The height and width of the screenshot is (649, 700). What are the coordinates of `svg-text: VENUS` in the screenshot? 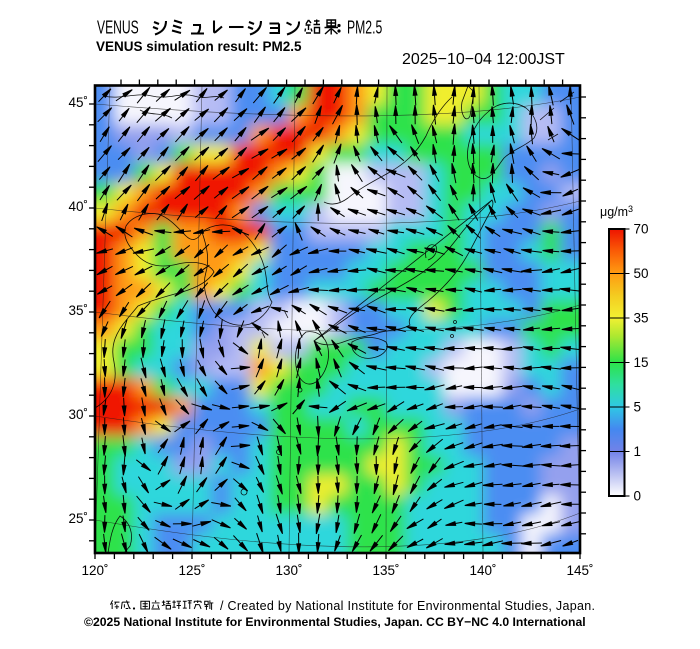 It's located at (118, 28).